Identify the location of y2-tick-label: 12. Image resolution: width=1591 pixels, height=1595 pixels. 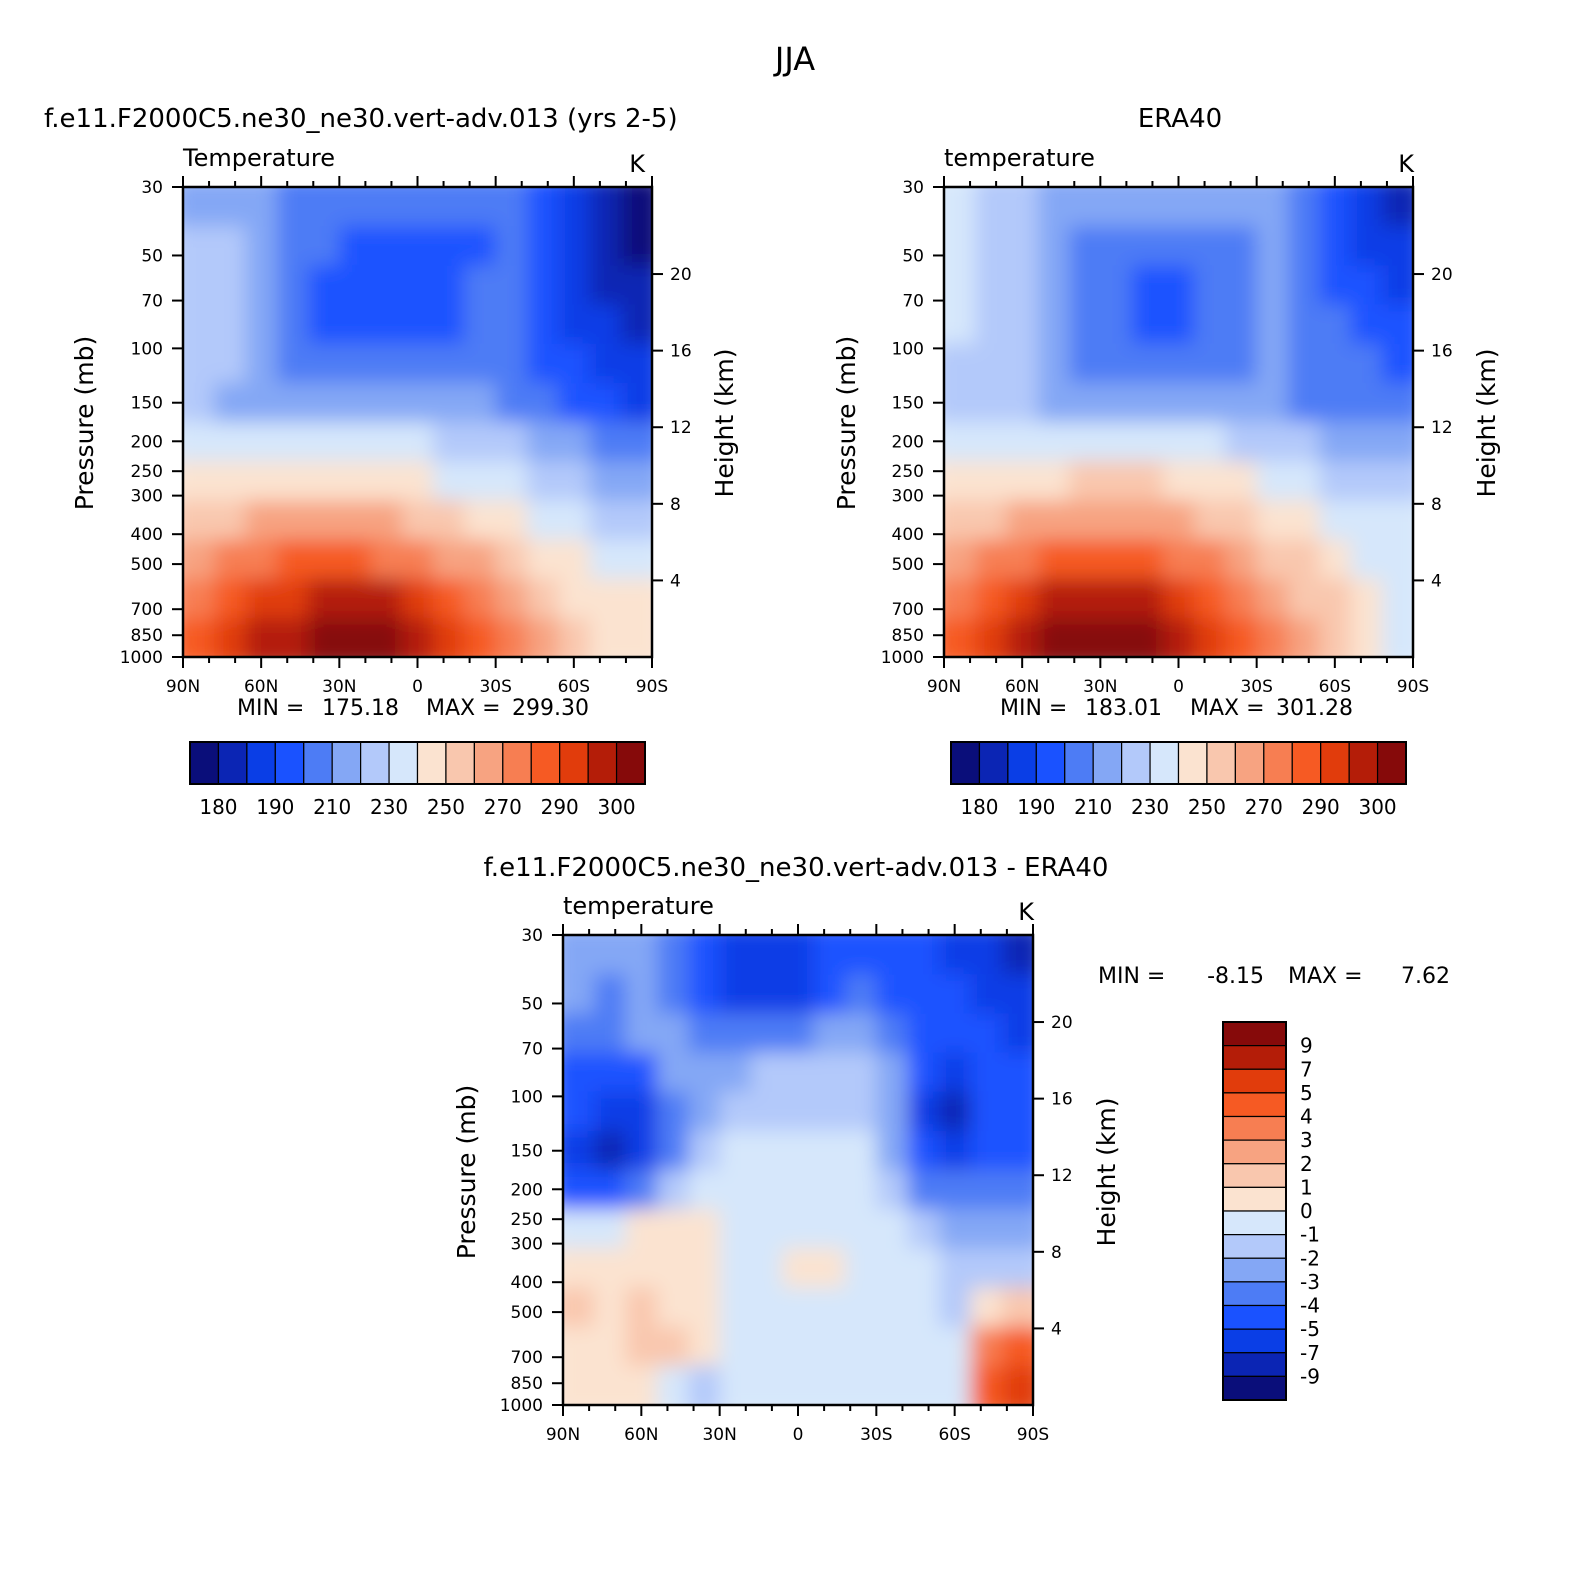
(1062, 1176).